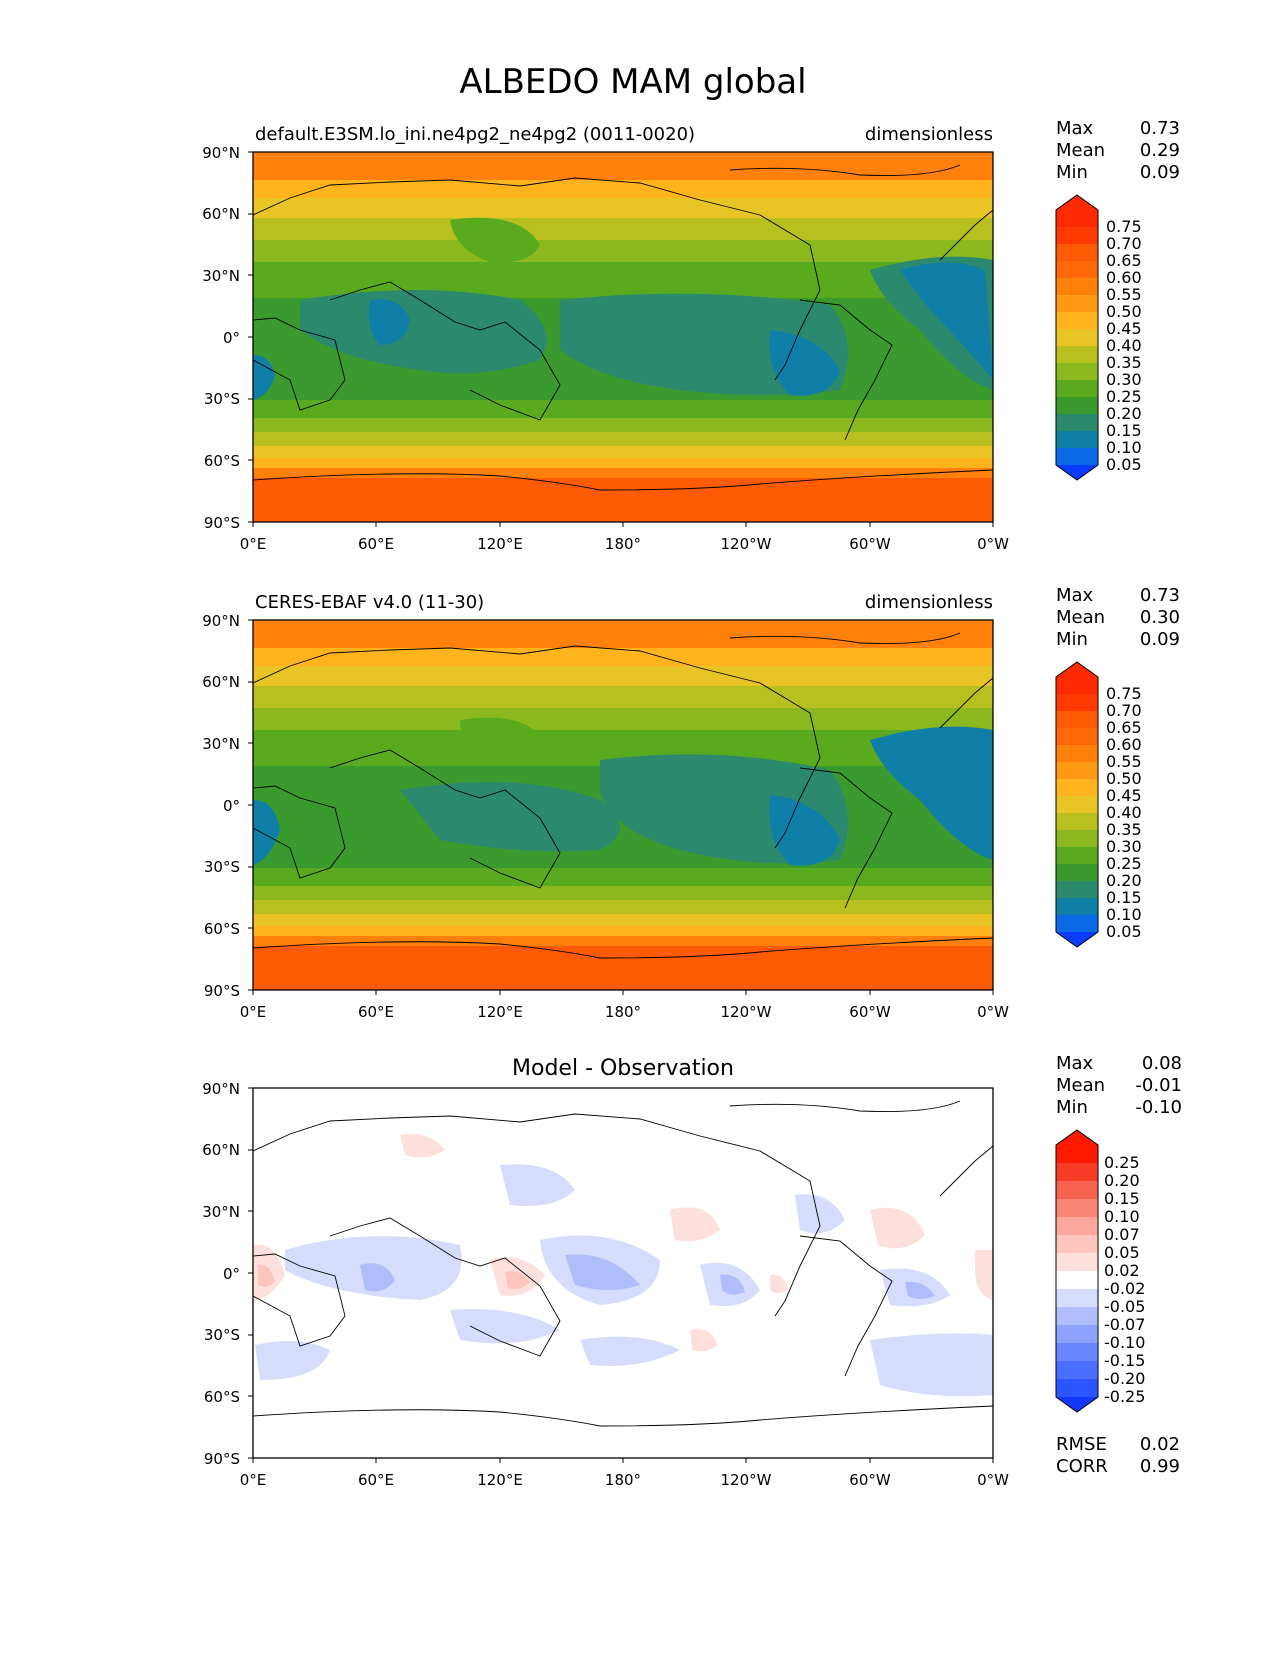 Image resolution: width=1275 pixels, height=1654 pixels. Describe the element at coordinates (1160, 128) in the screenshot. I see `stat-value: 0.73` at that location.